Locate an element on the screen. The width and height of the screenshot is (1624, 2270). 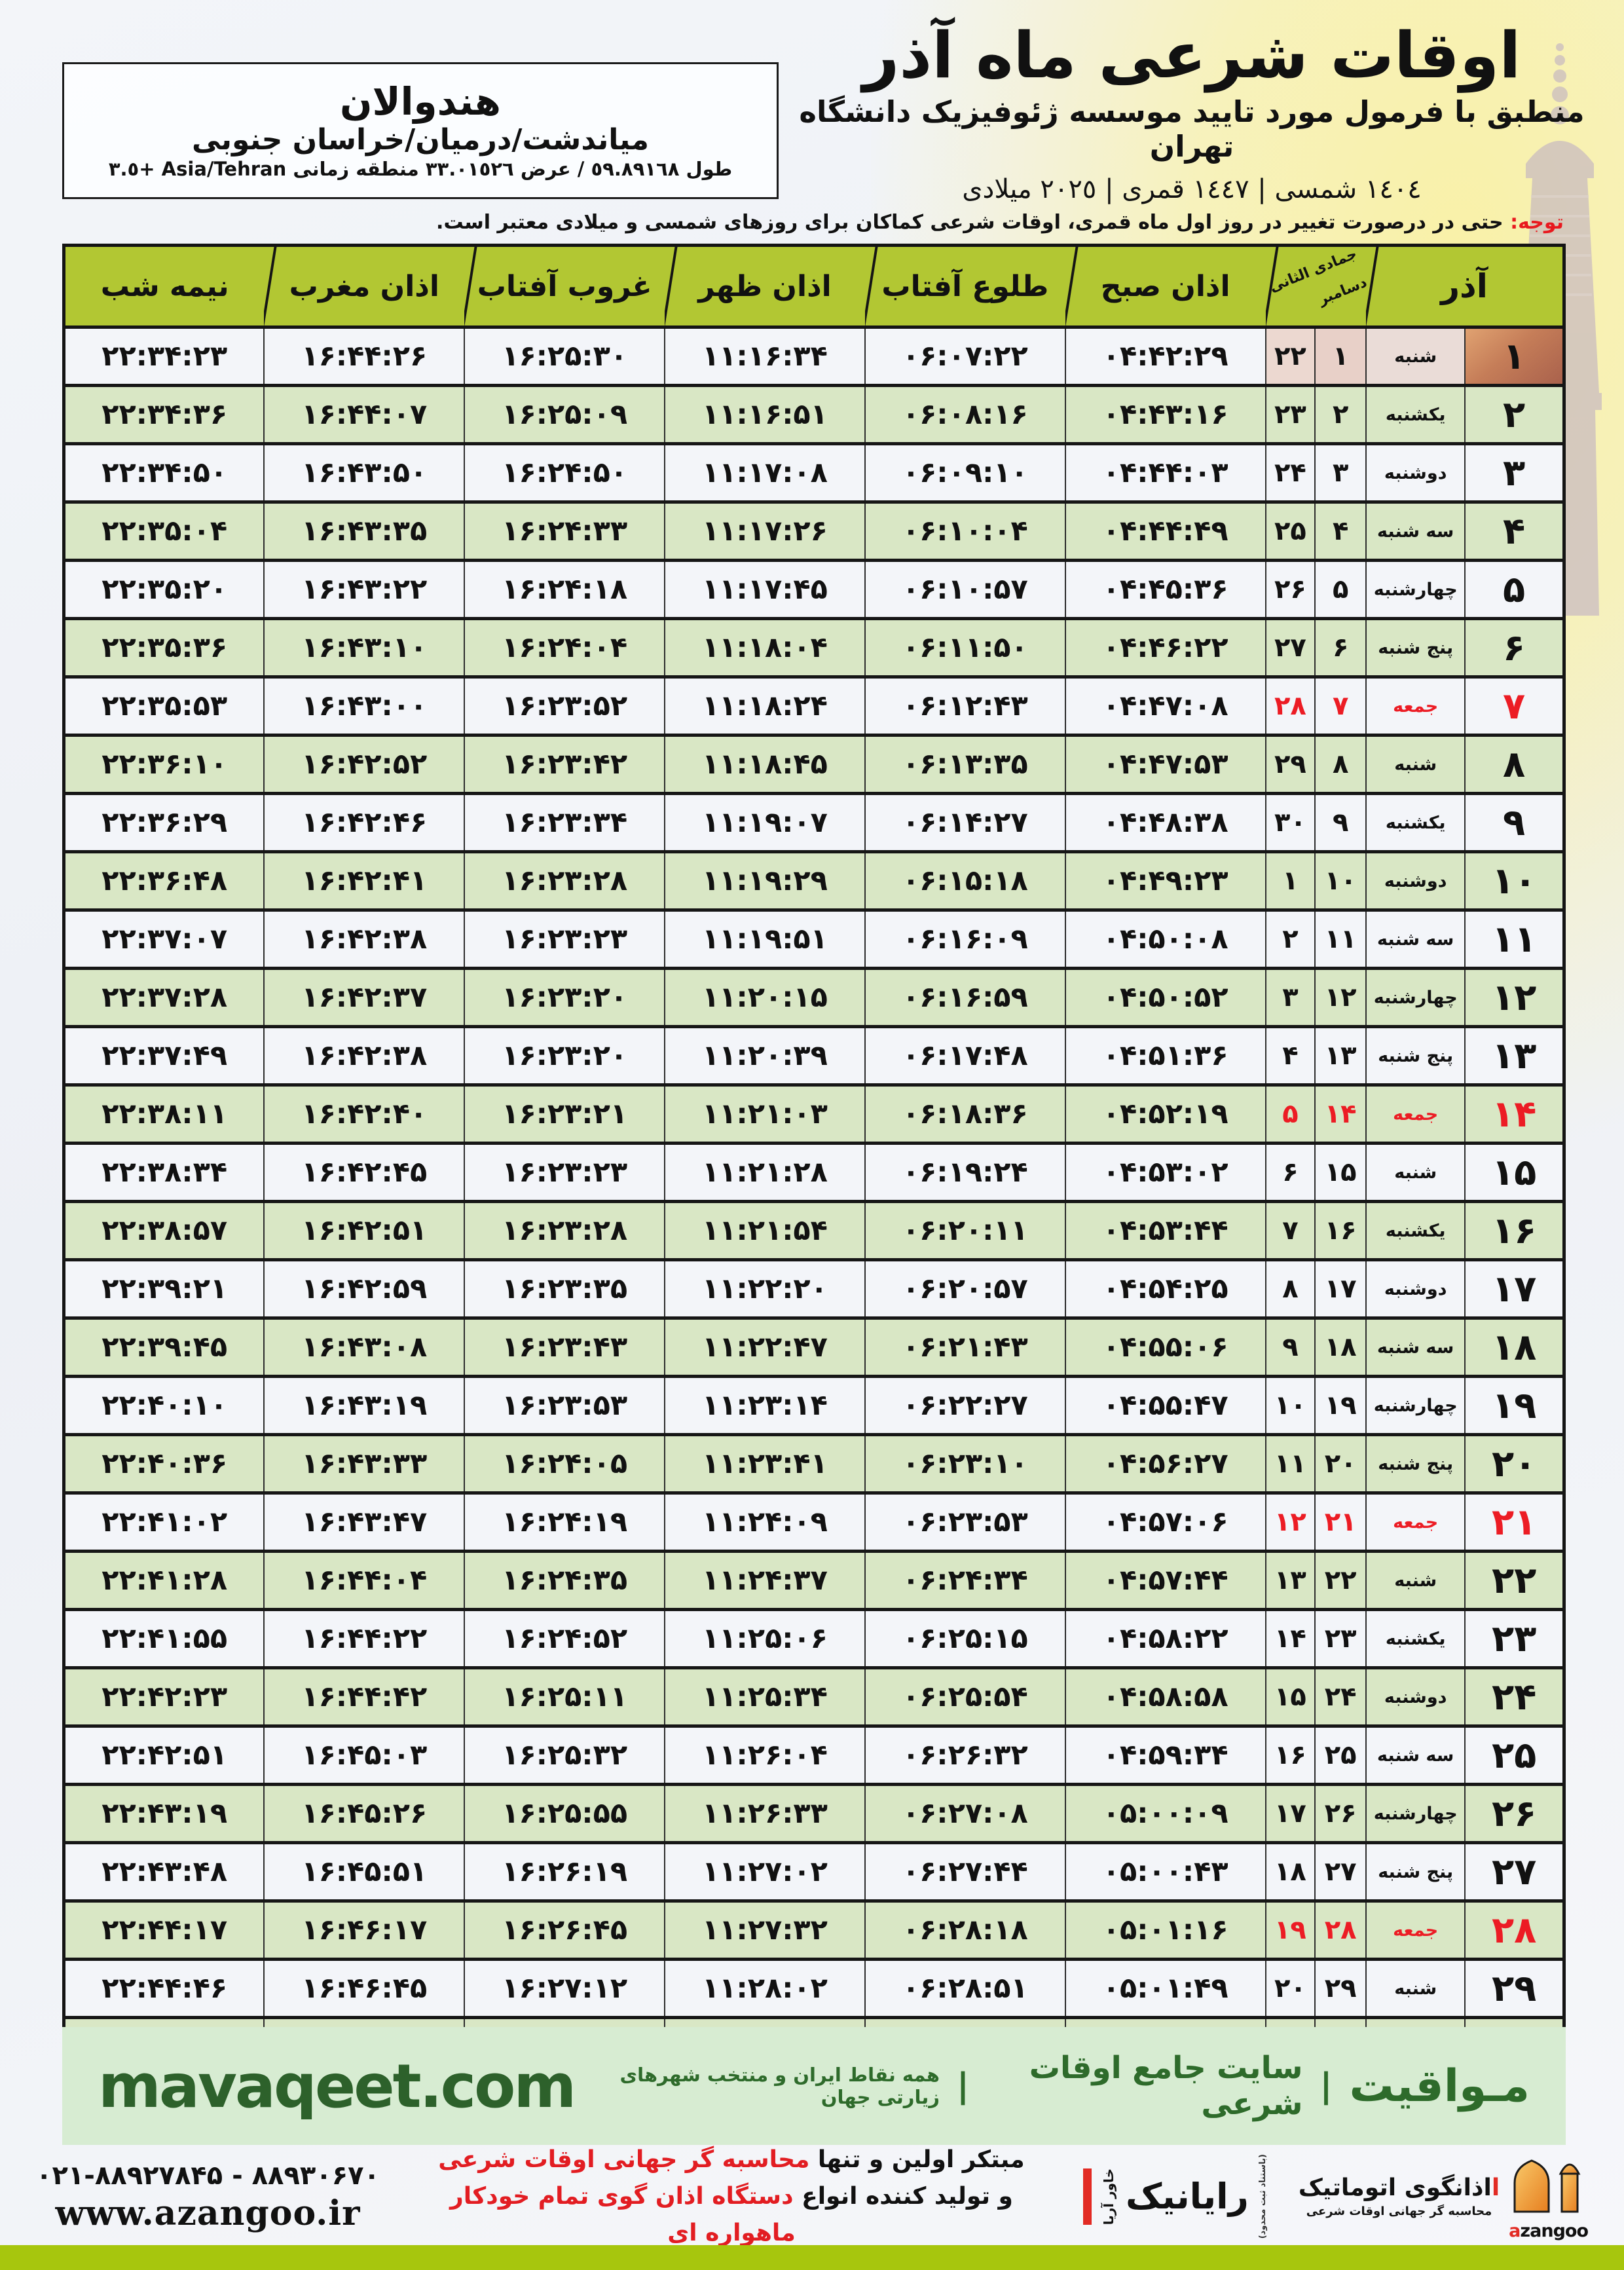
hijri-day-cell: ۲۶ is located at coordinates (1340, 1813).